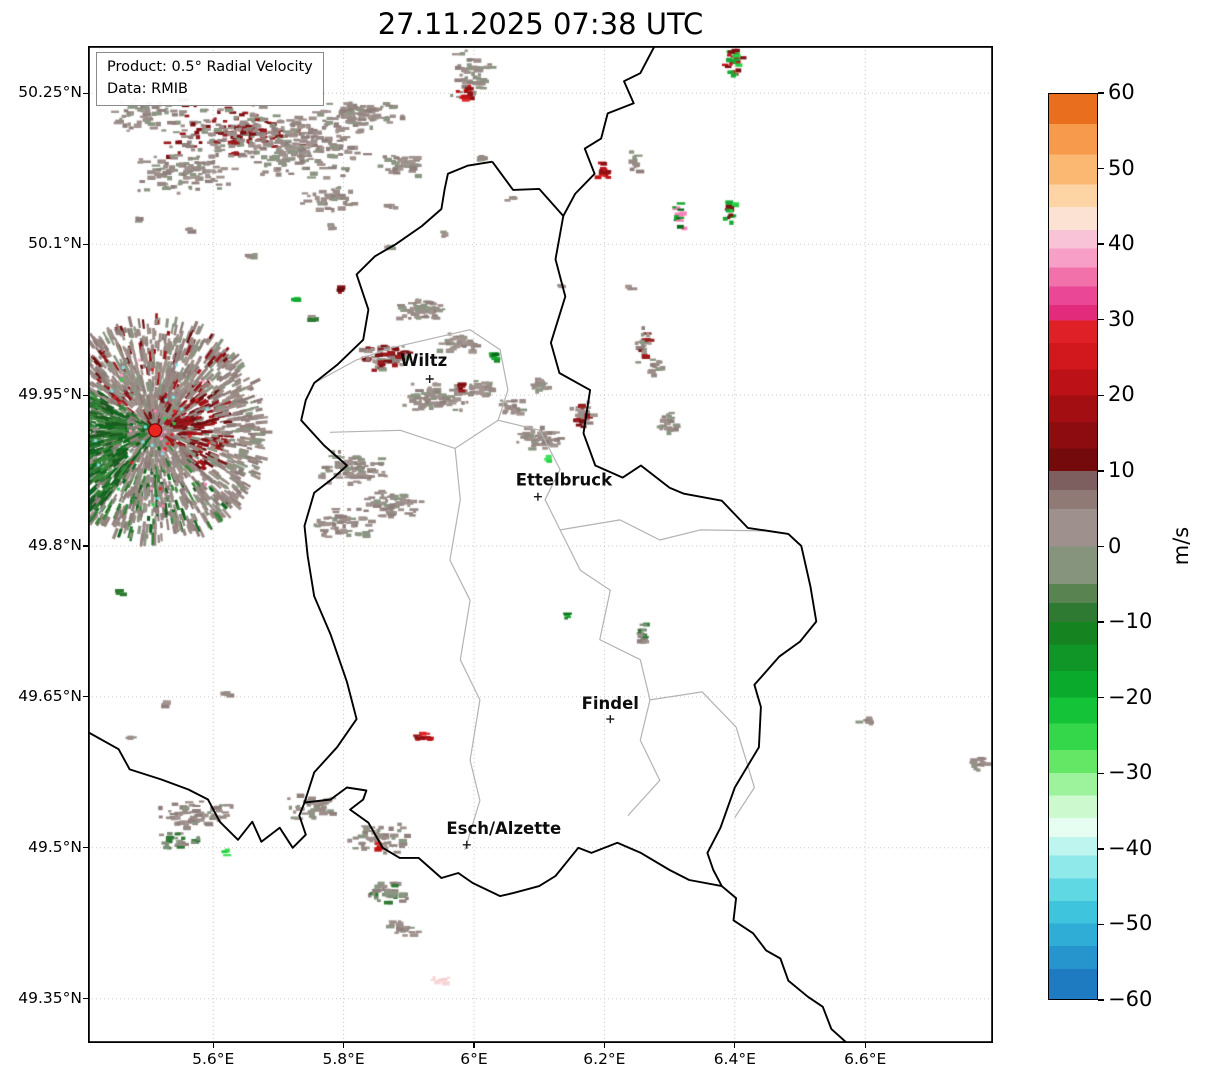  I want to click on y-axis-tick-label: 49.8°N, so click(55, 545).